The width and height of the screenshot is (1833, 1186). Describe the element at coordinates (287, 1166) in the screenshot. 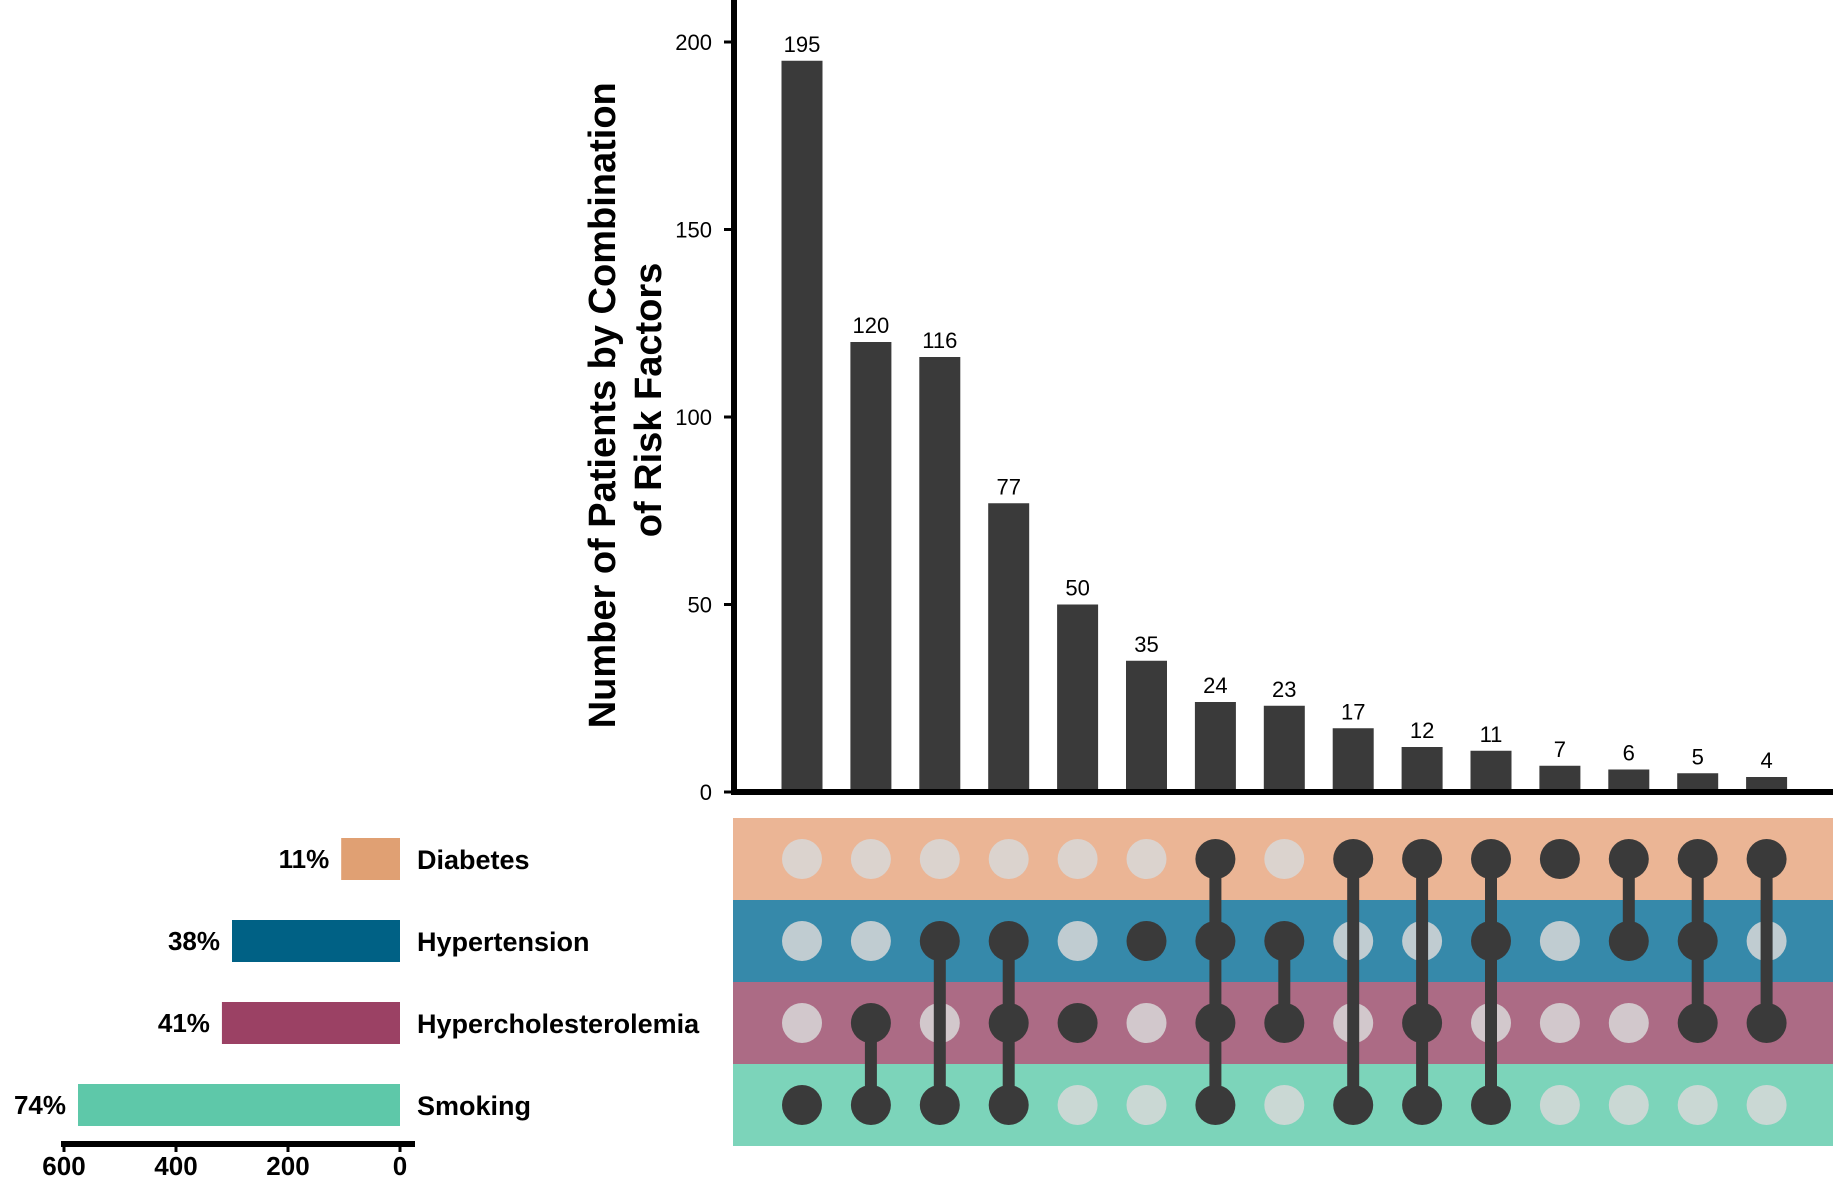

I see `set-size-tick-label: 200` at that location.